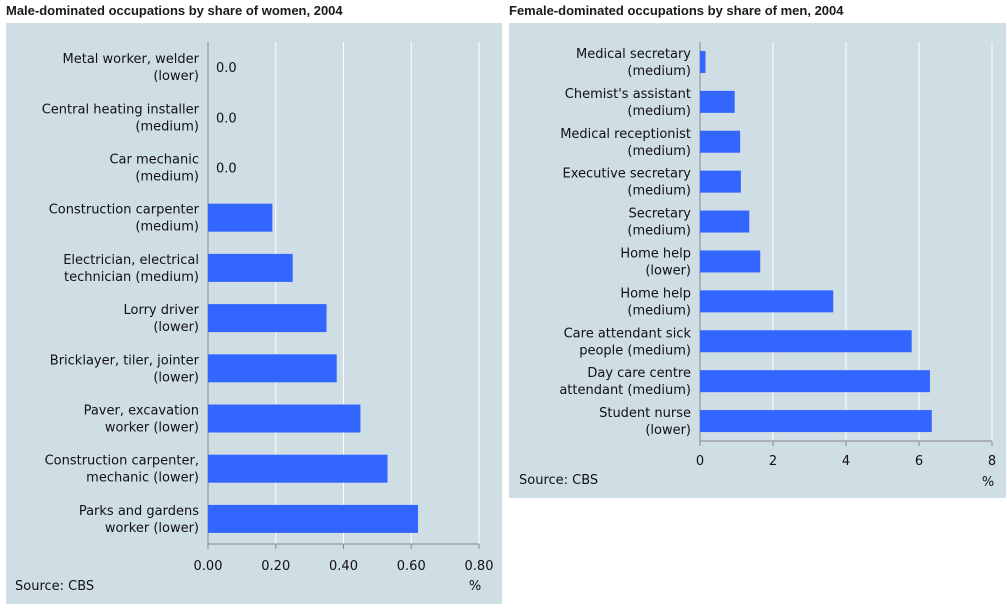 This screenshot has height=608, width=1007. I want to click on right-tick-label: 4, so click(846, 461).